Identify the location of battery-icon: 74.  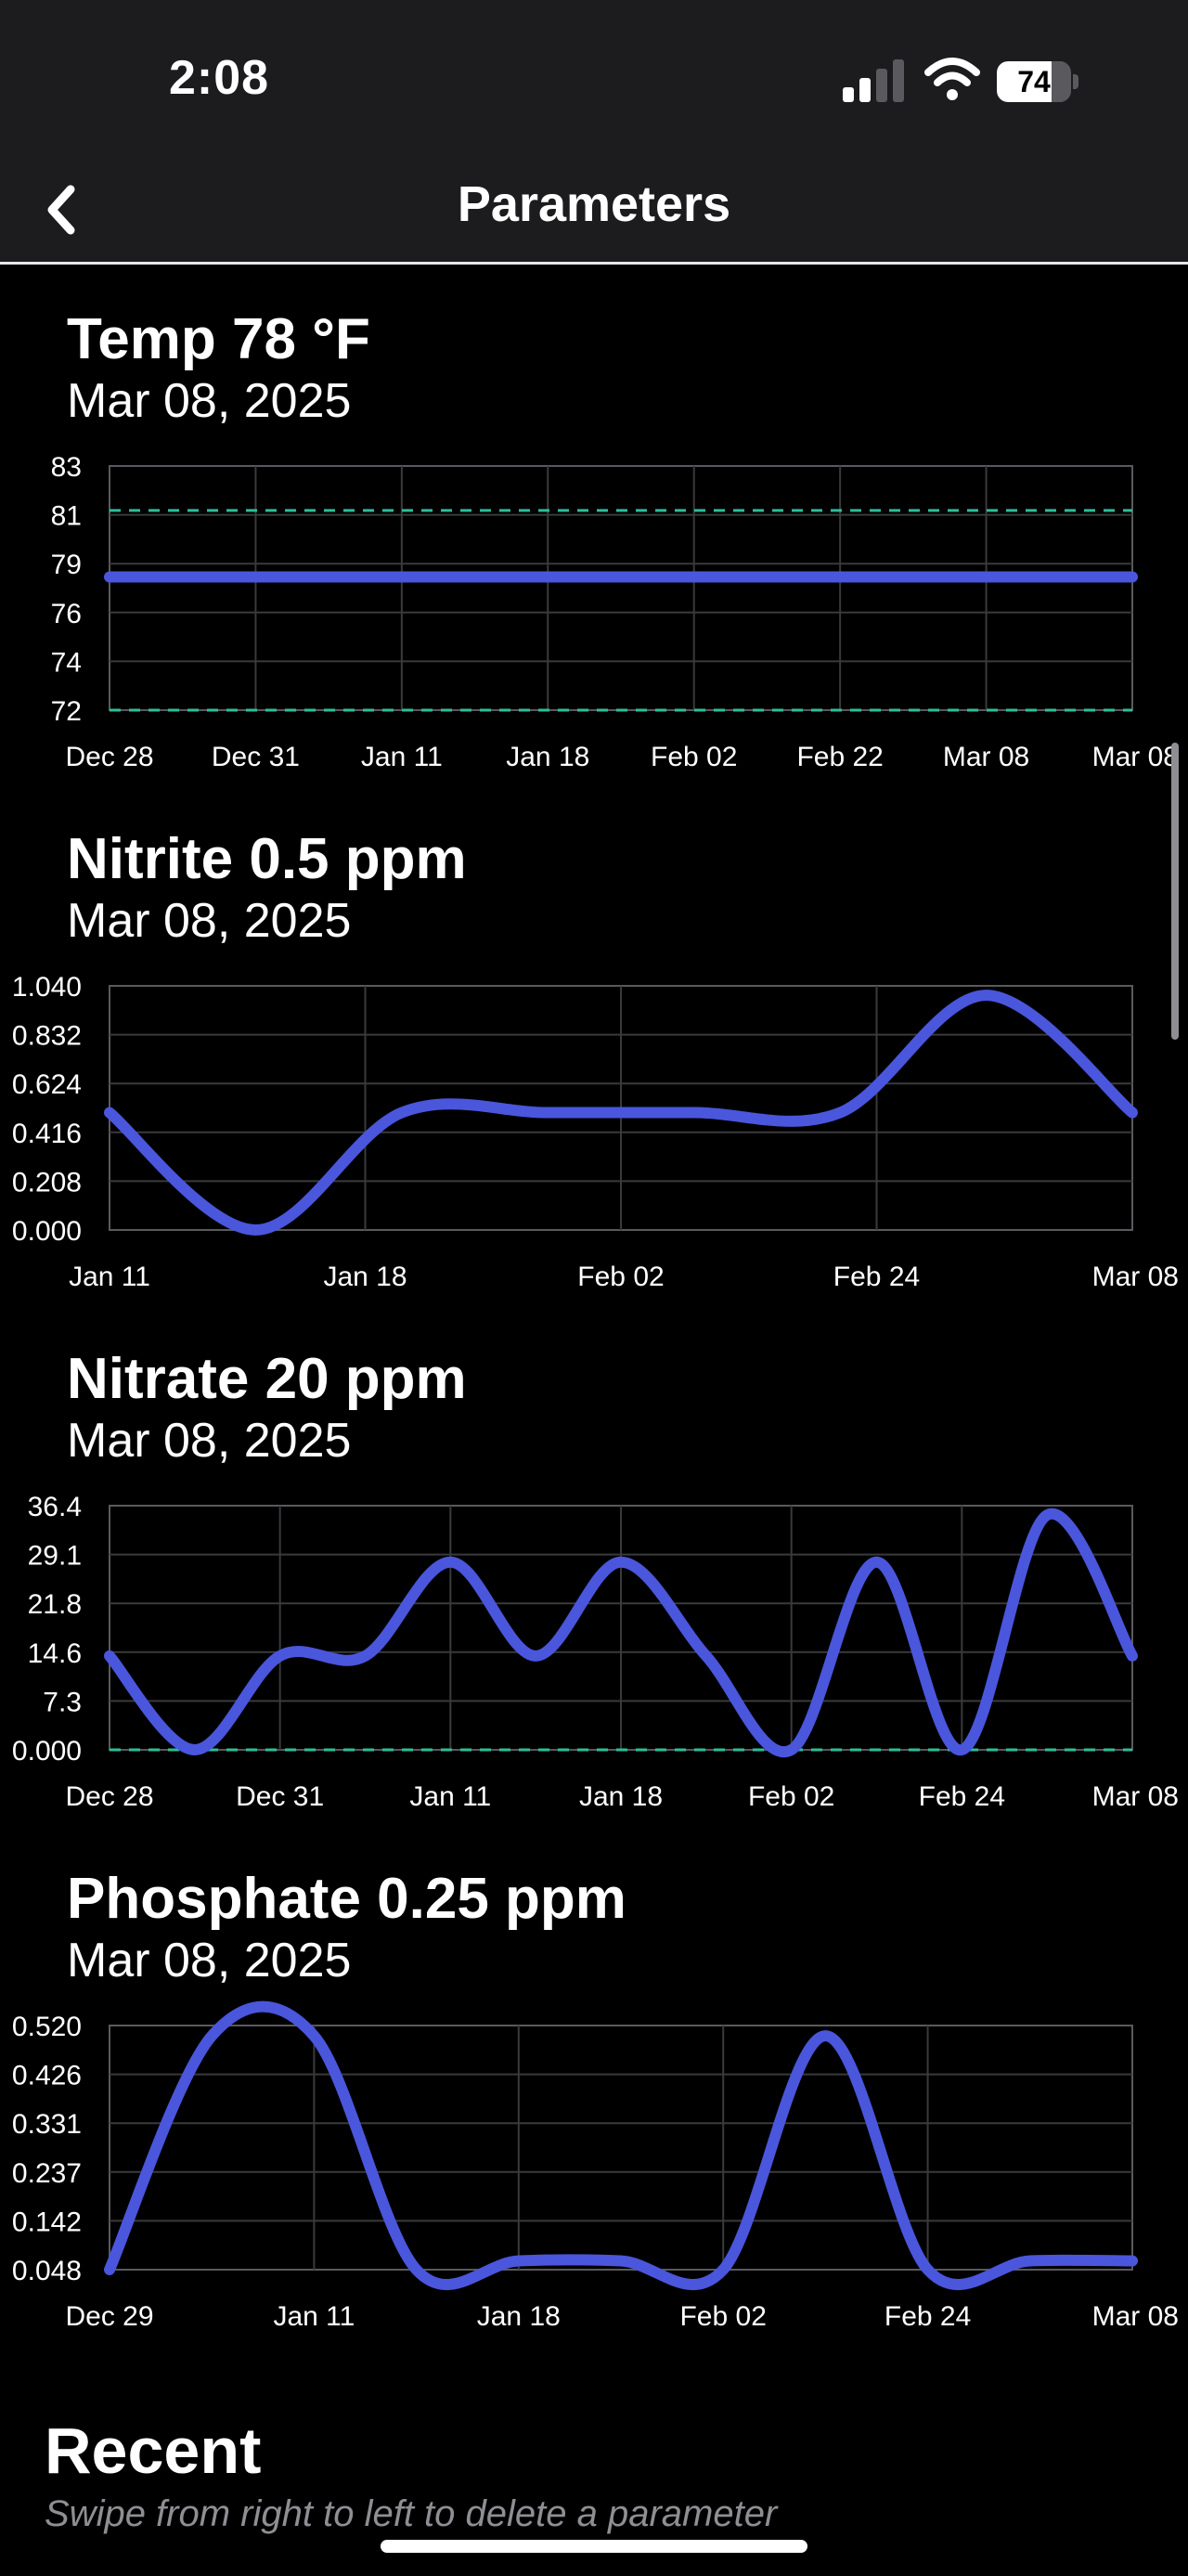
(1038, 81).